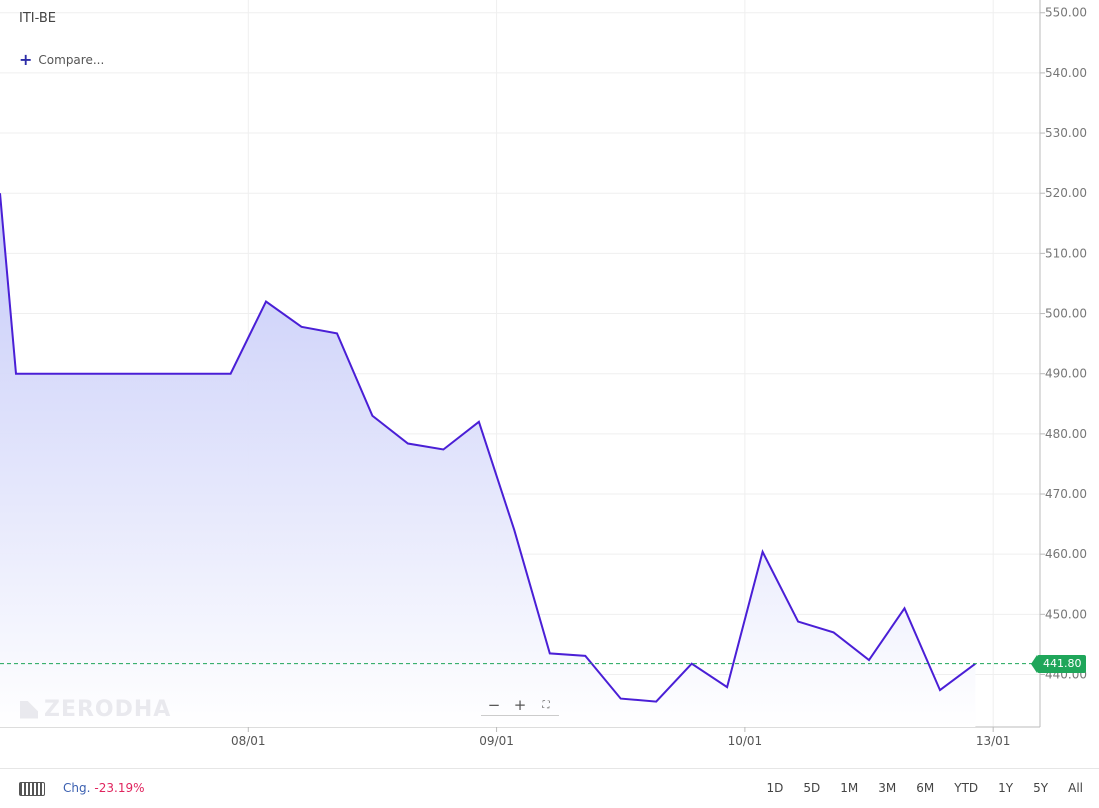 Image resolution: width=1099 pixels, height=808 pixels. What do you see at coordinates (745, 741) in the screenshot?
I see `x-tick-label: 10/01` at bounding box center [745, 741].